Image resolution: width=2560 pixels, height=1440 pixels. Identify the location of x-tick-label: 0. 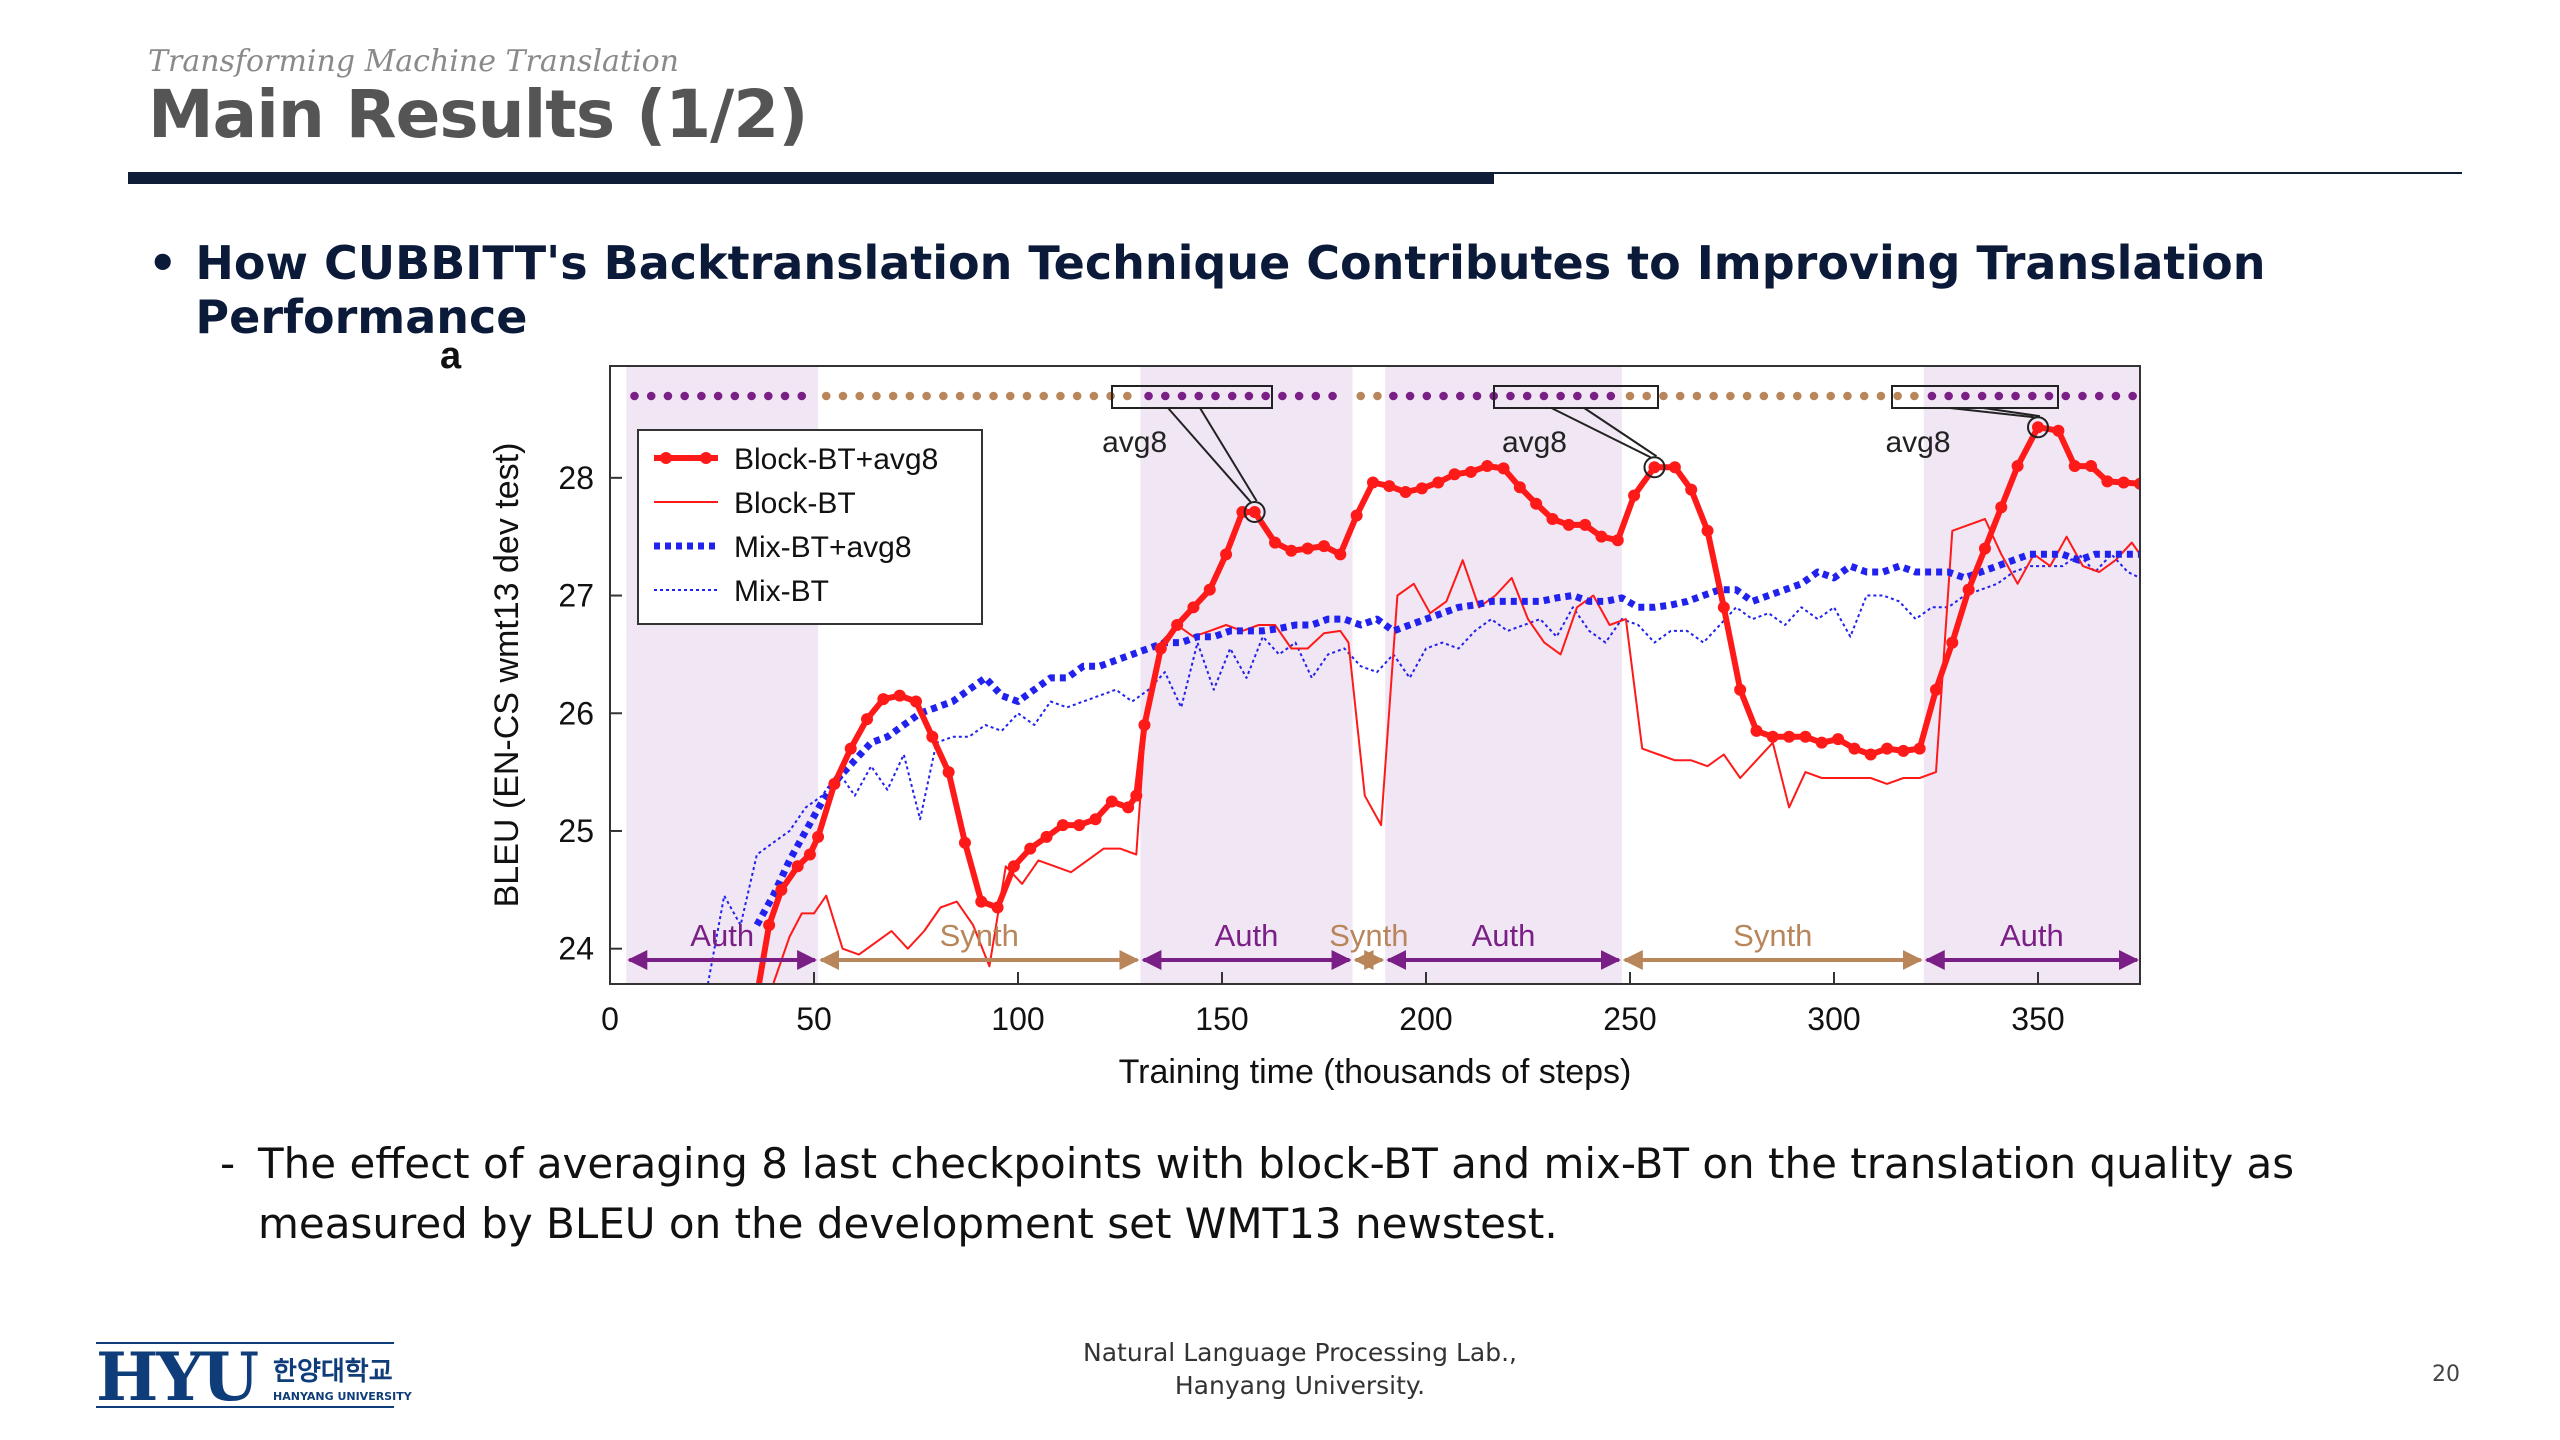
(610, 1019).